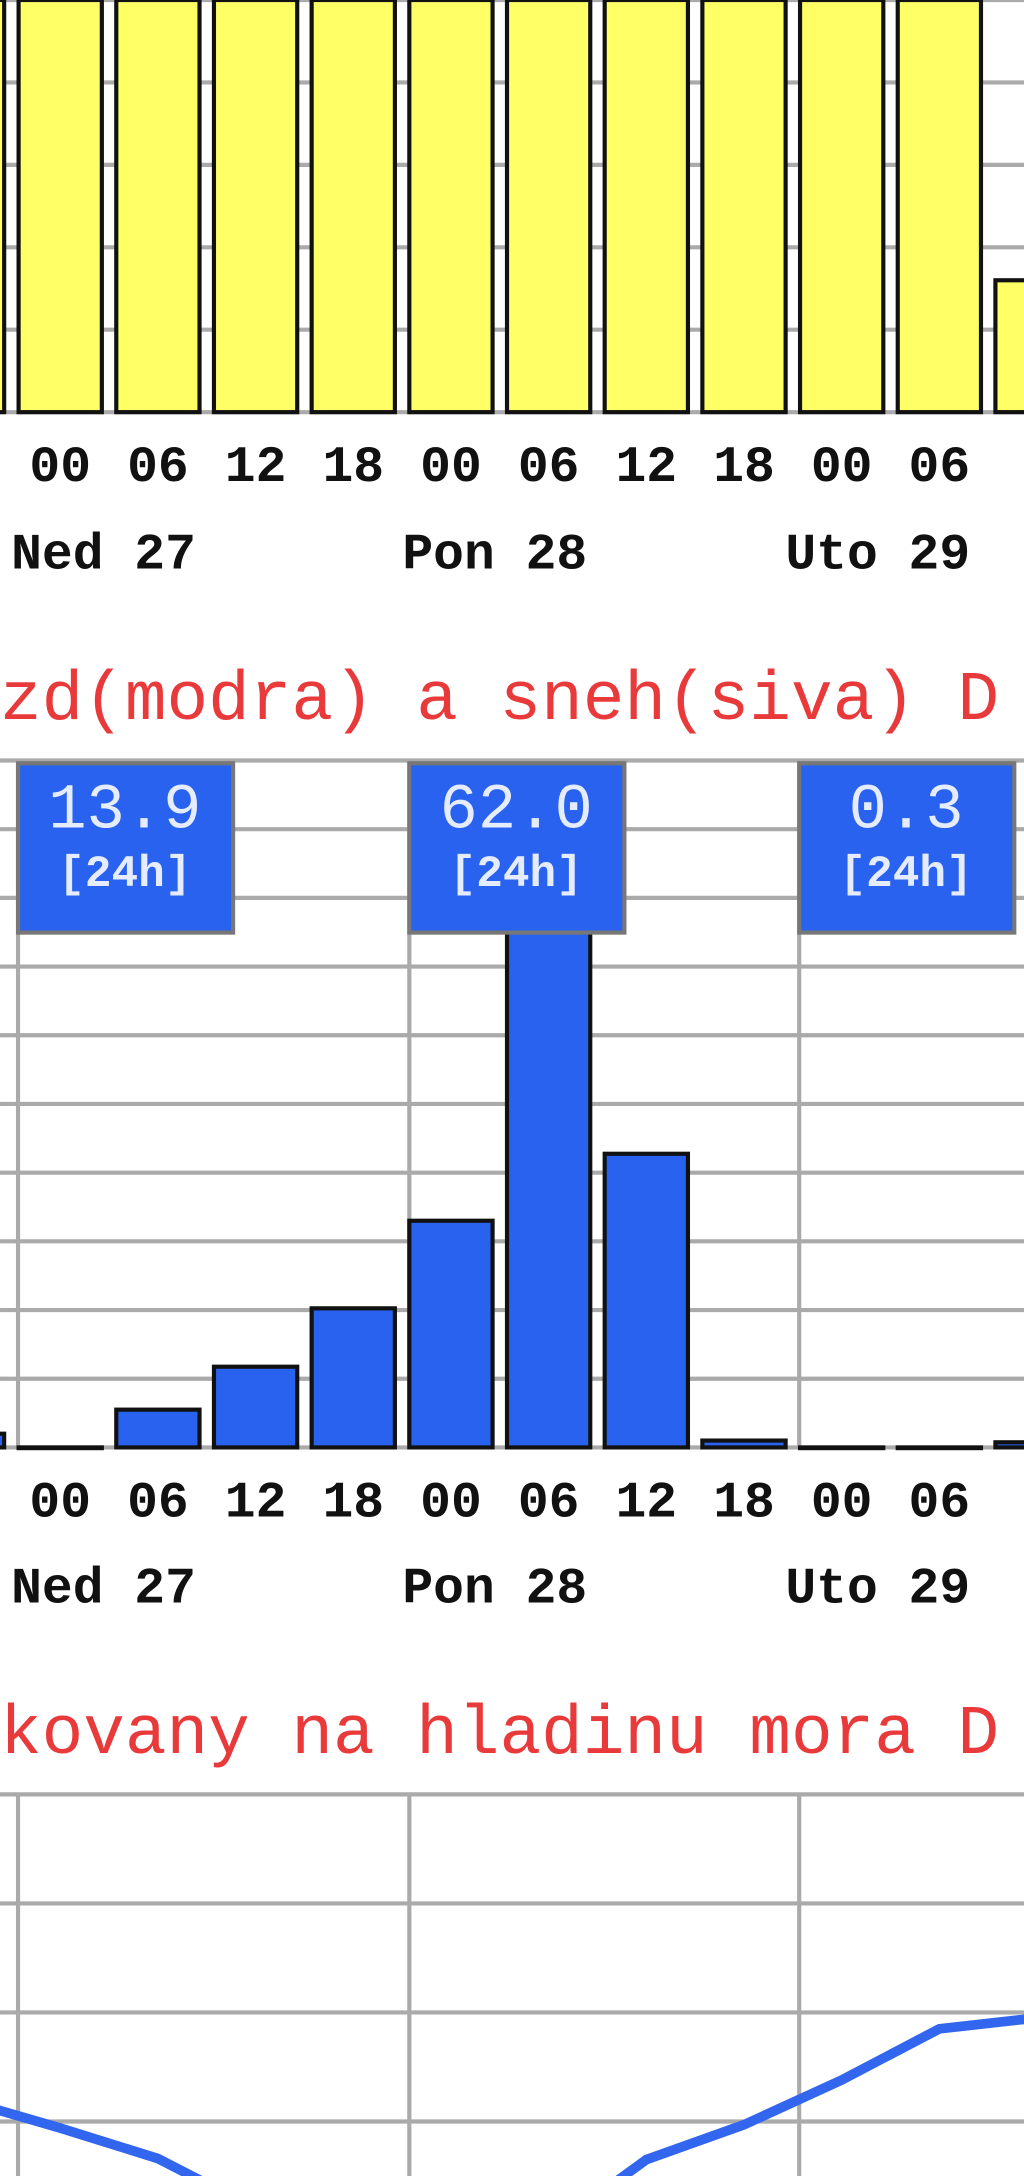 This screenshot has height=2176, width=1024. Describe the element at coordinates (906, 811) in the screenshot. I see `total-value: 0.3` at that location.